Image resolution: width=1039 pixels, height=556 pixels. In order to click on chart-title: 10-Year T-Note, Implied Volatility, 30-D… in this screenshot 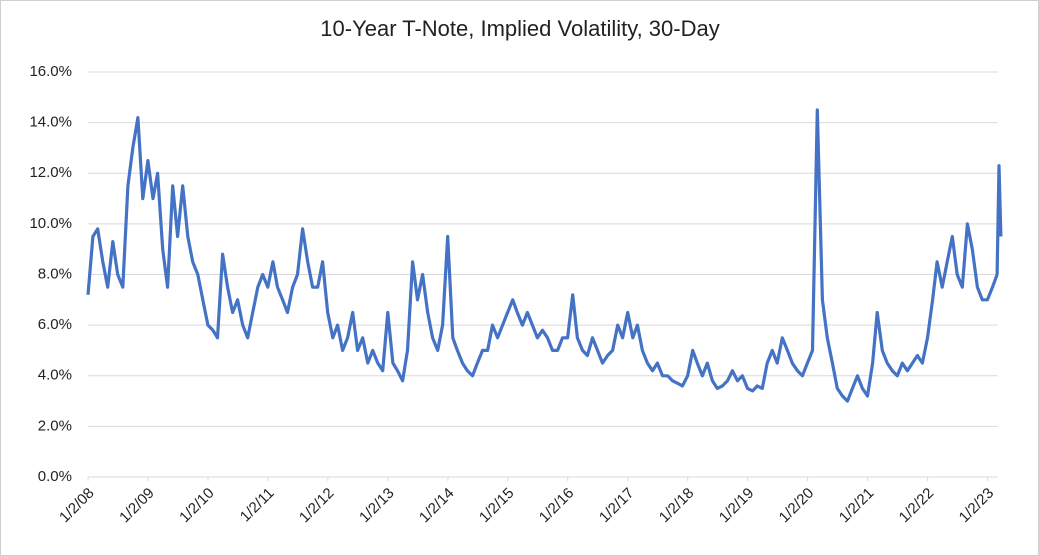, I will do `click(519, 28)`.